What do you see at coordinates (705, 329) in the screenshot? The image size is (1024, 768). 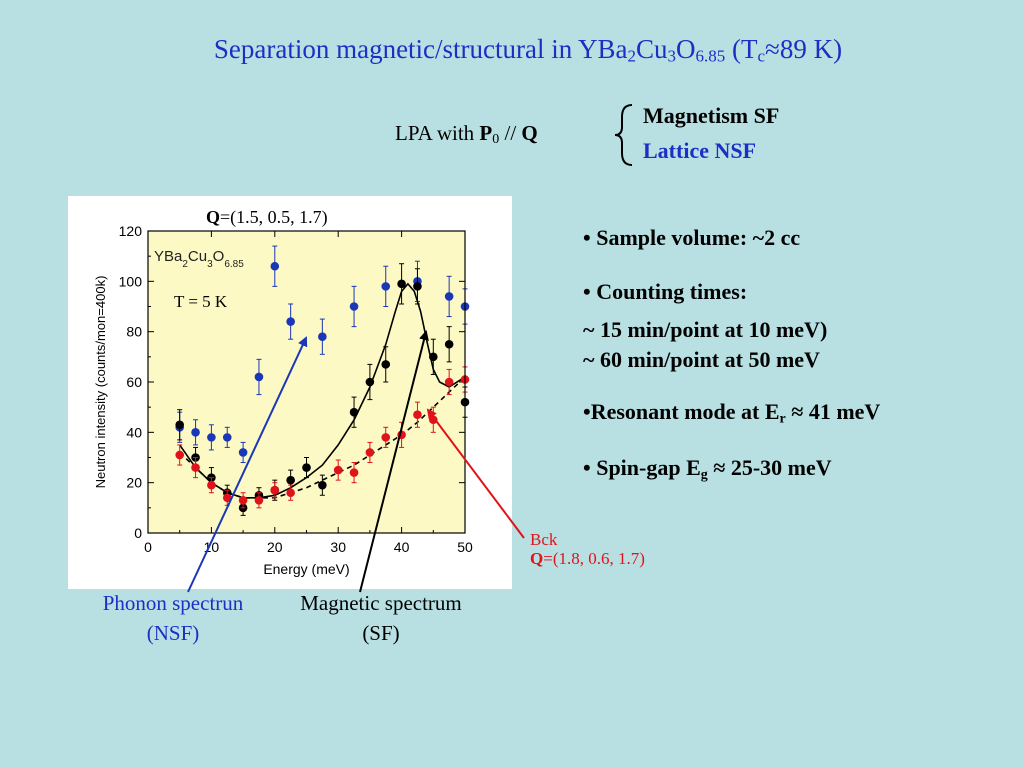 I see `counting-time-10mev: ~ 15 min/point at 10 meV)` at bounding box center [705, 329].